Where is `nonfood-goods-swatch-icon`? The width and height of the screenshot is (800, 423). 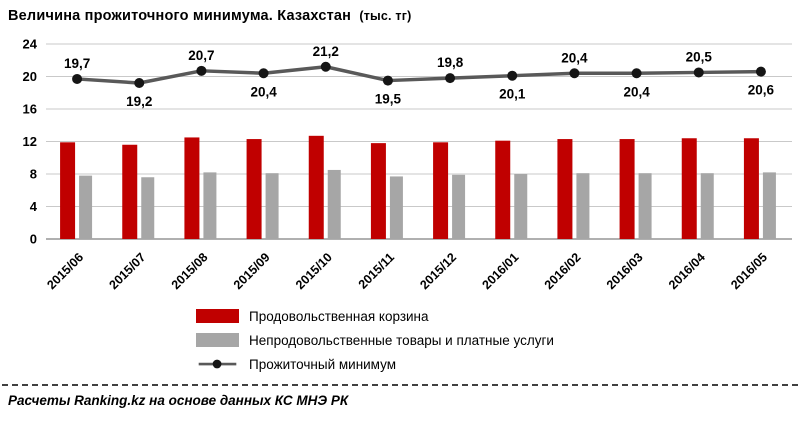 nonfood-goods-swatch-icon is located at coordinates (217, 340).